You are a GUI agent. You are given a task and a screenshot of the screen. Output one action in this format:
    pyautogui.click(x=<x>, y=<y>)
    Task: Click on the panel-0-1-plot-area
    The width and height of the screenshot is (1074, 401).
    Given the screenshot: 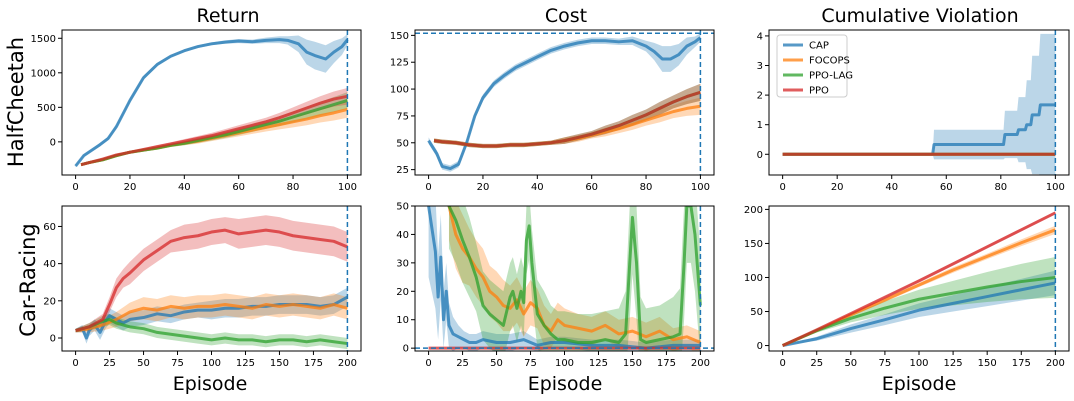 What is the action you would take?
    pyautogui.click(x=564, y=102)
    